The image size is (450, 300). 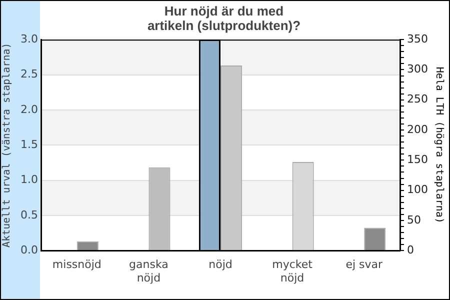 I want to click on x-tick-label: missnöjd, so click(x=77, y=265).